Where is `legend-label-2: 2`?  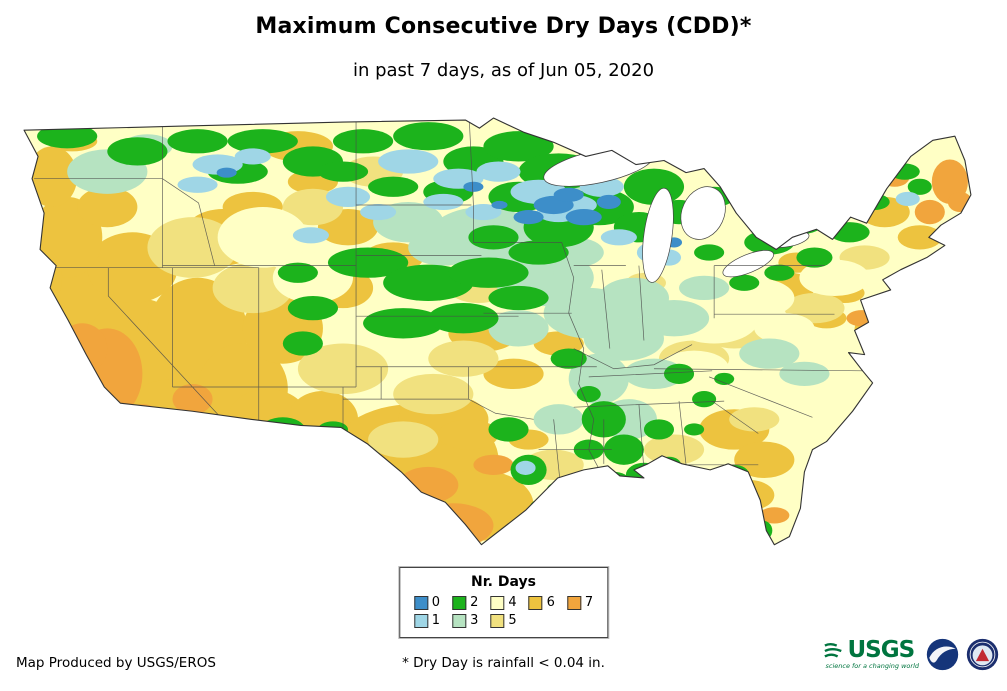
legend-label-2: 2 is located at coordinates (474, 602).